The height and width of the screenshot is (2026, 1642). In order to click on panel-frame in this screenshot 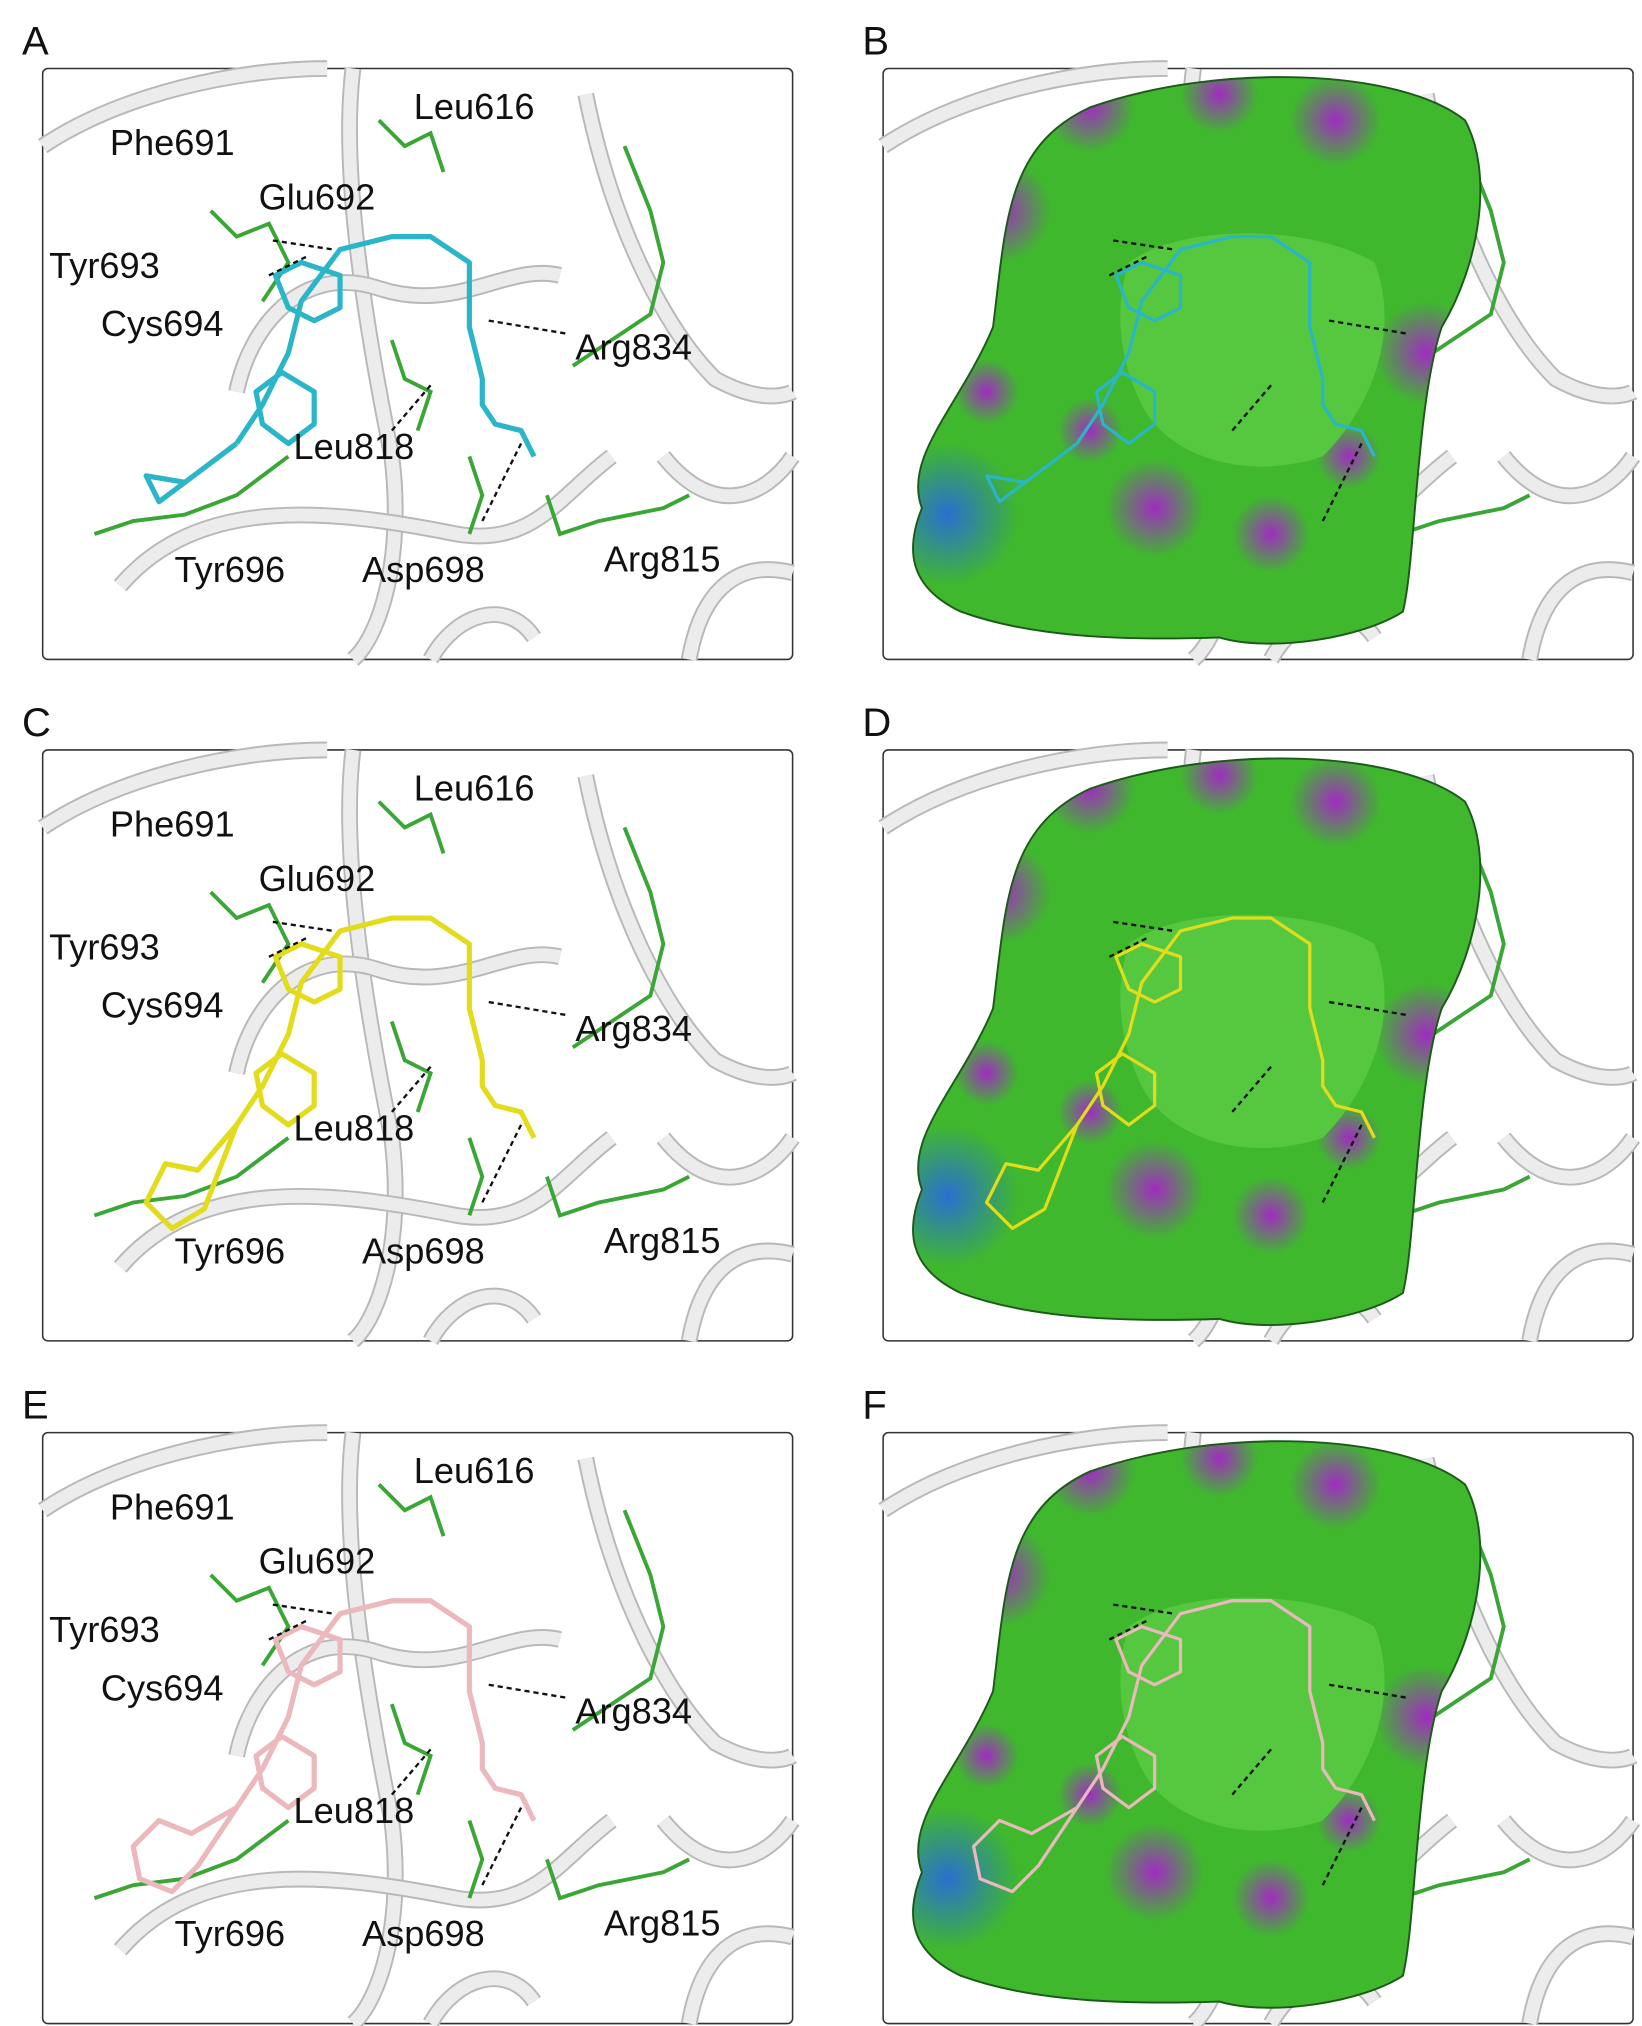, I will do `click(417, 1728)`.